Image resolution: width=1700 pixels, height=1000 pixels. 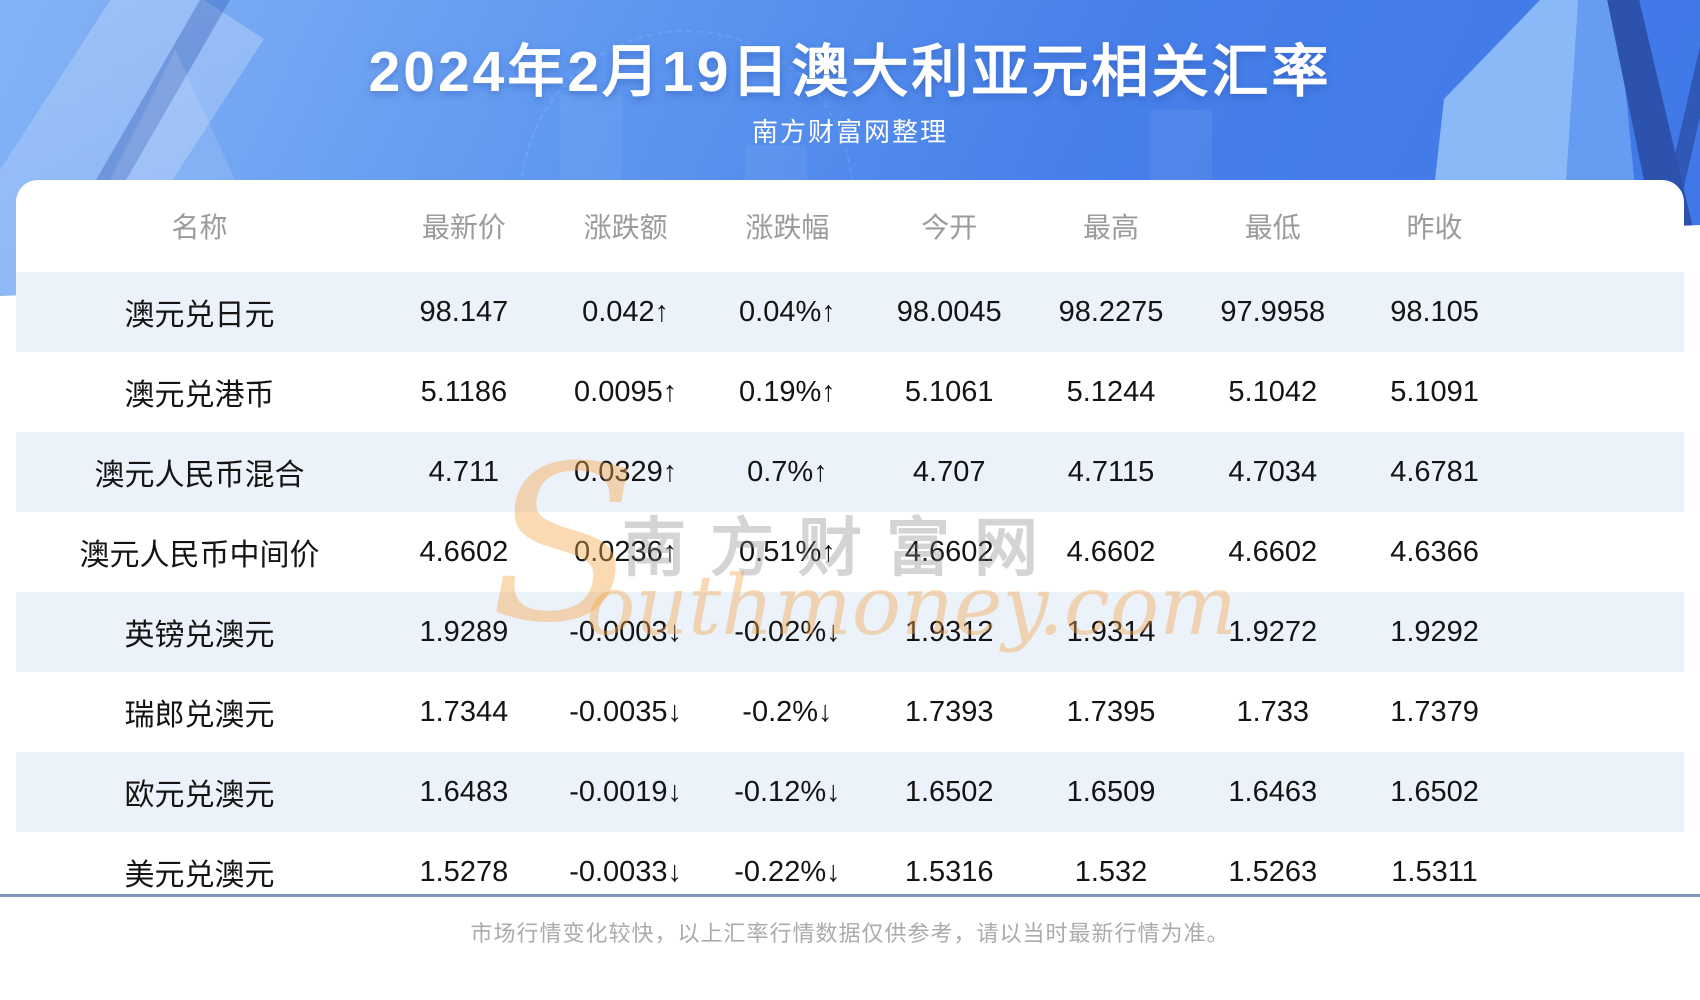 I want to click on page-title: 2024年2月19日澳大利亚元相关汇率, so click(x=850, y=72).